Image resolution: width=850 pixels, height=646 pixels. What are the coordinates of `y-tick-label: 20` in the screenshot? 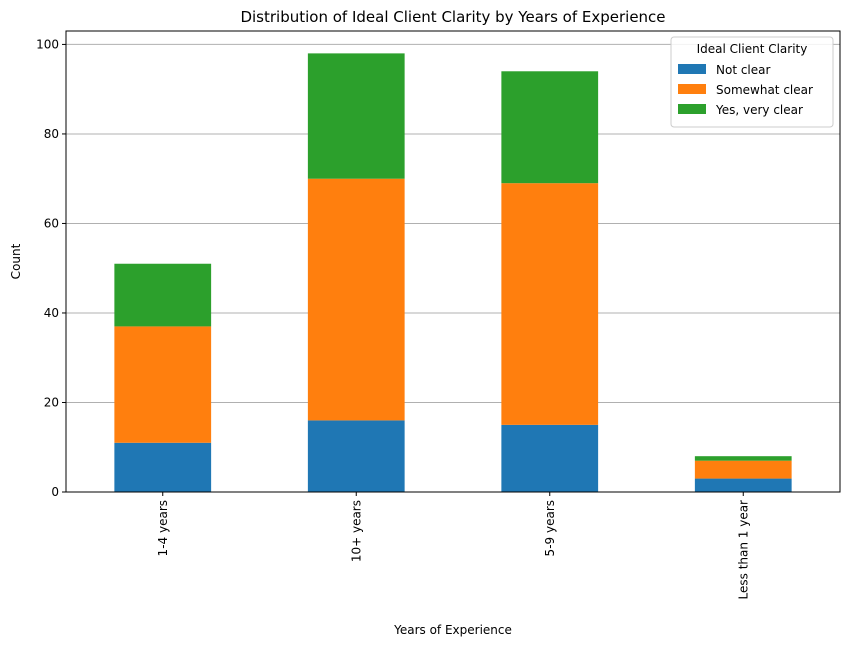 It's located at (51, 402).